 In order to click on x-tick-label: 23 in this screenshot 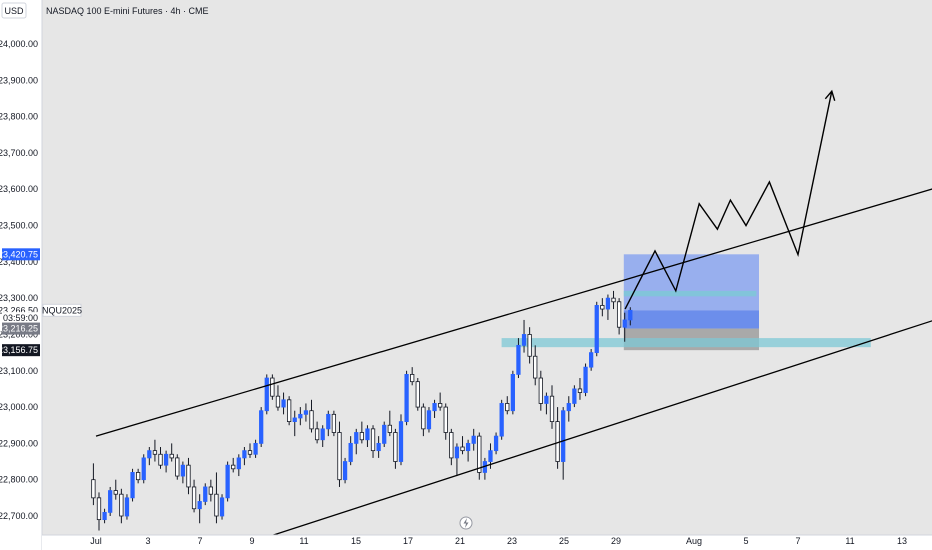, I will do `click(512, 541)`.